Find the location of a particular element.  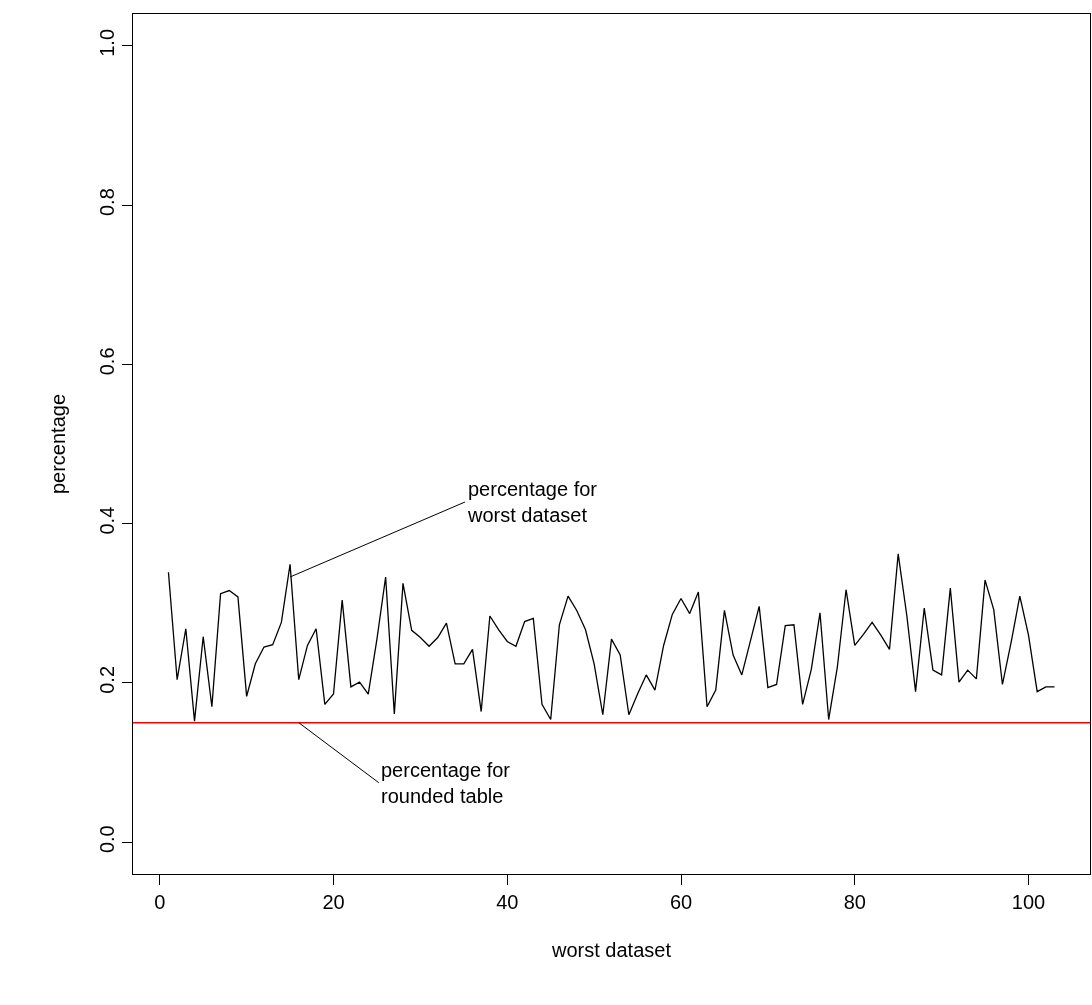

y-tick-label: 1.0 is located at coordinates (107, 42).